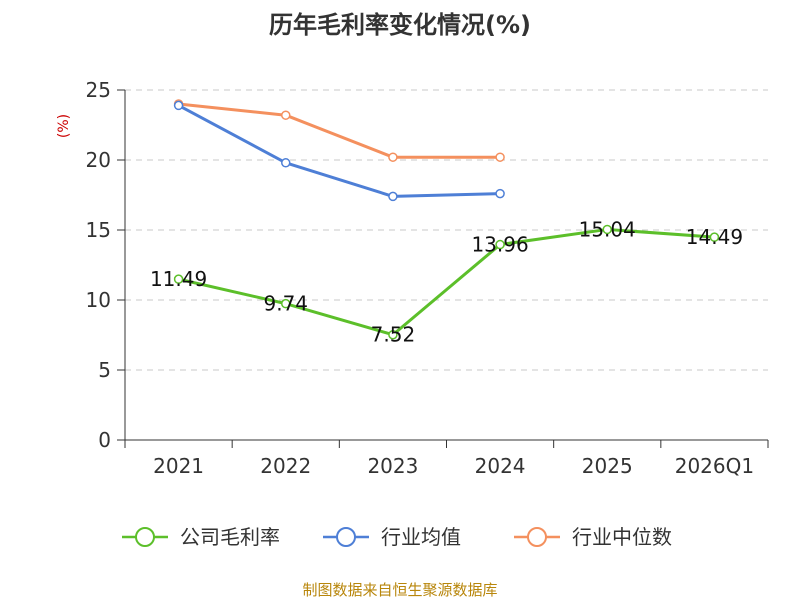 This screenshot has width=800, height=600. I want to click on legend-label: 公司毛利率, so click(230, 537).